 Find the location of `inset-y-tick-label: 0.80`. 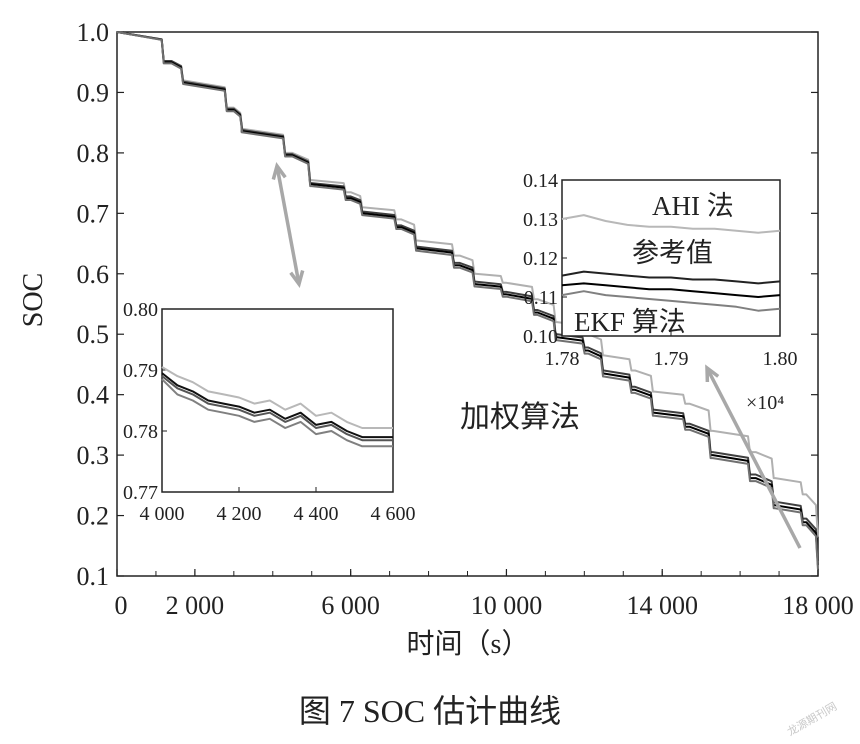

inset-y-tick-label: 0.80 is located at coordinates (140, 310).